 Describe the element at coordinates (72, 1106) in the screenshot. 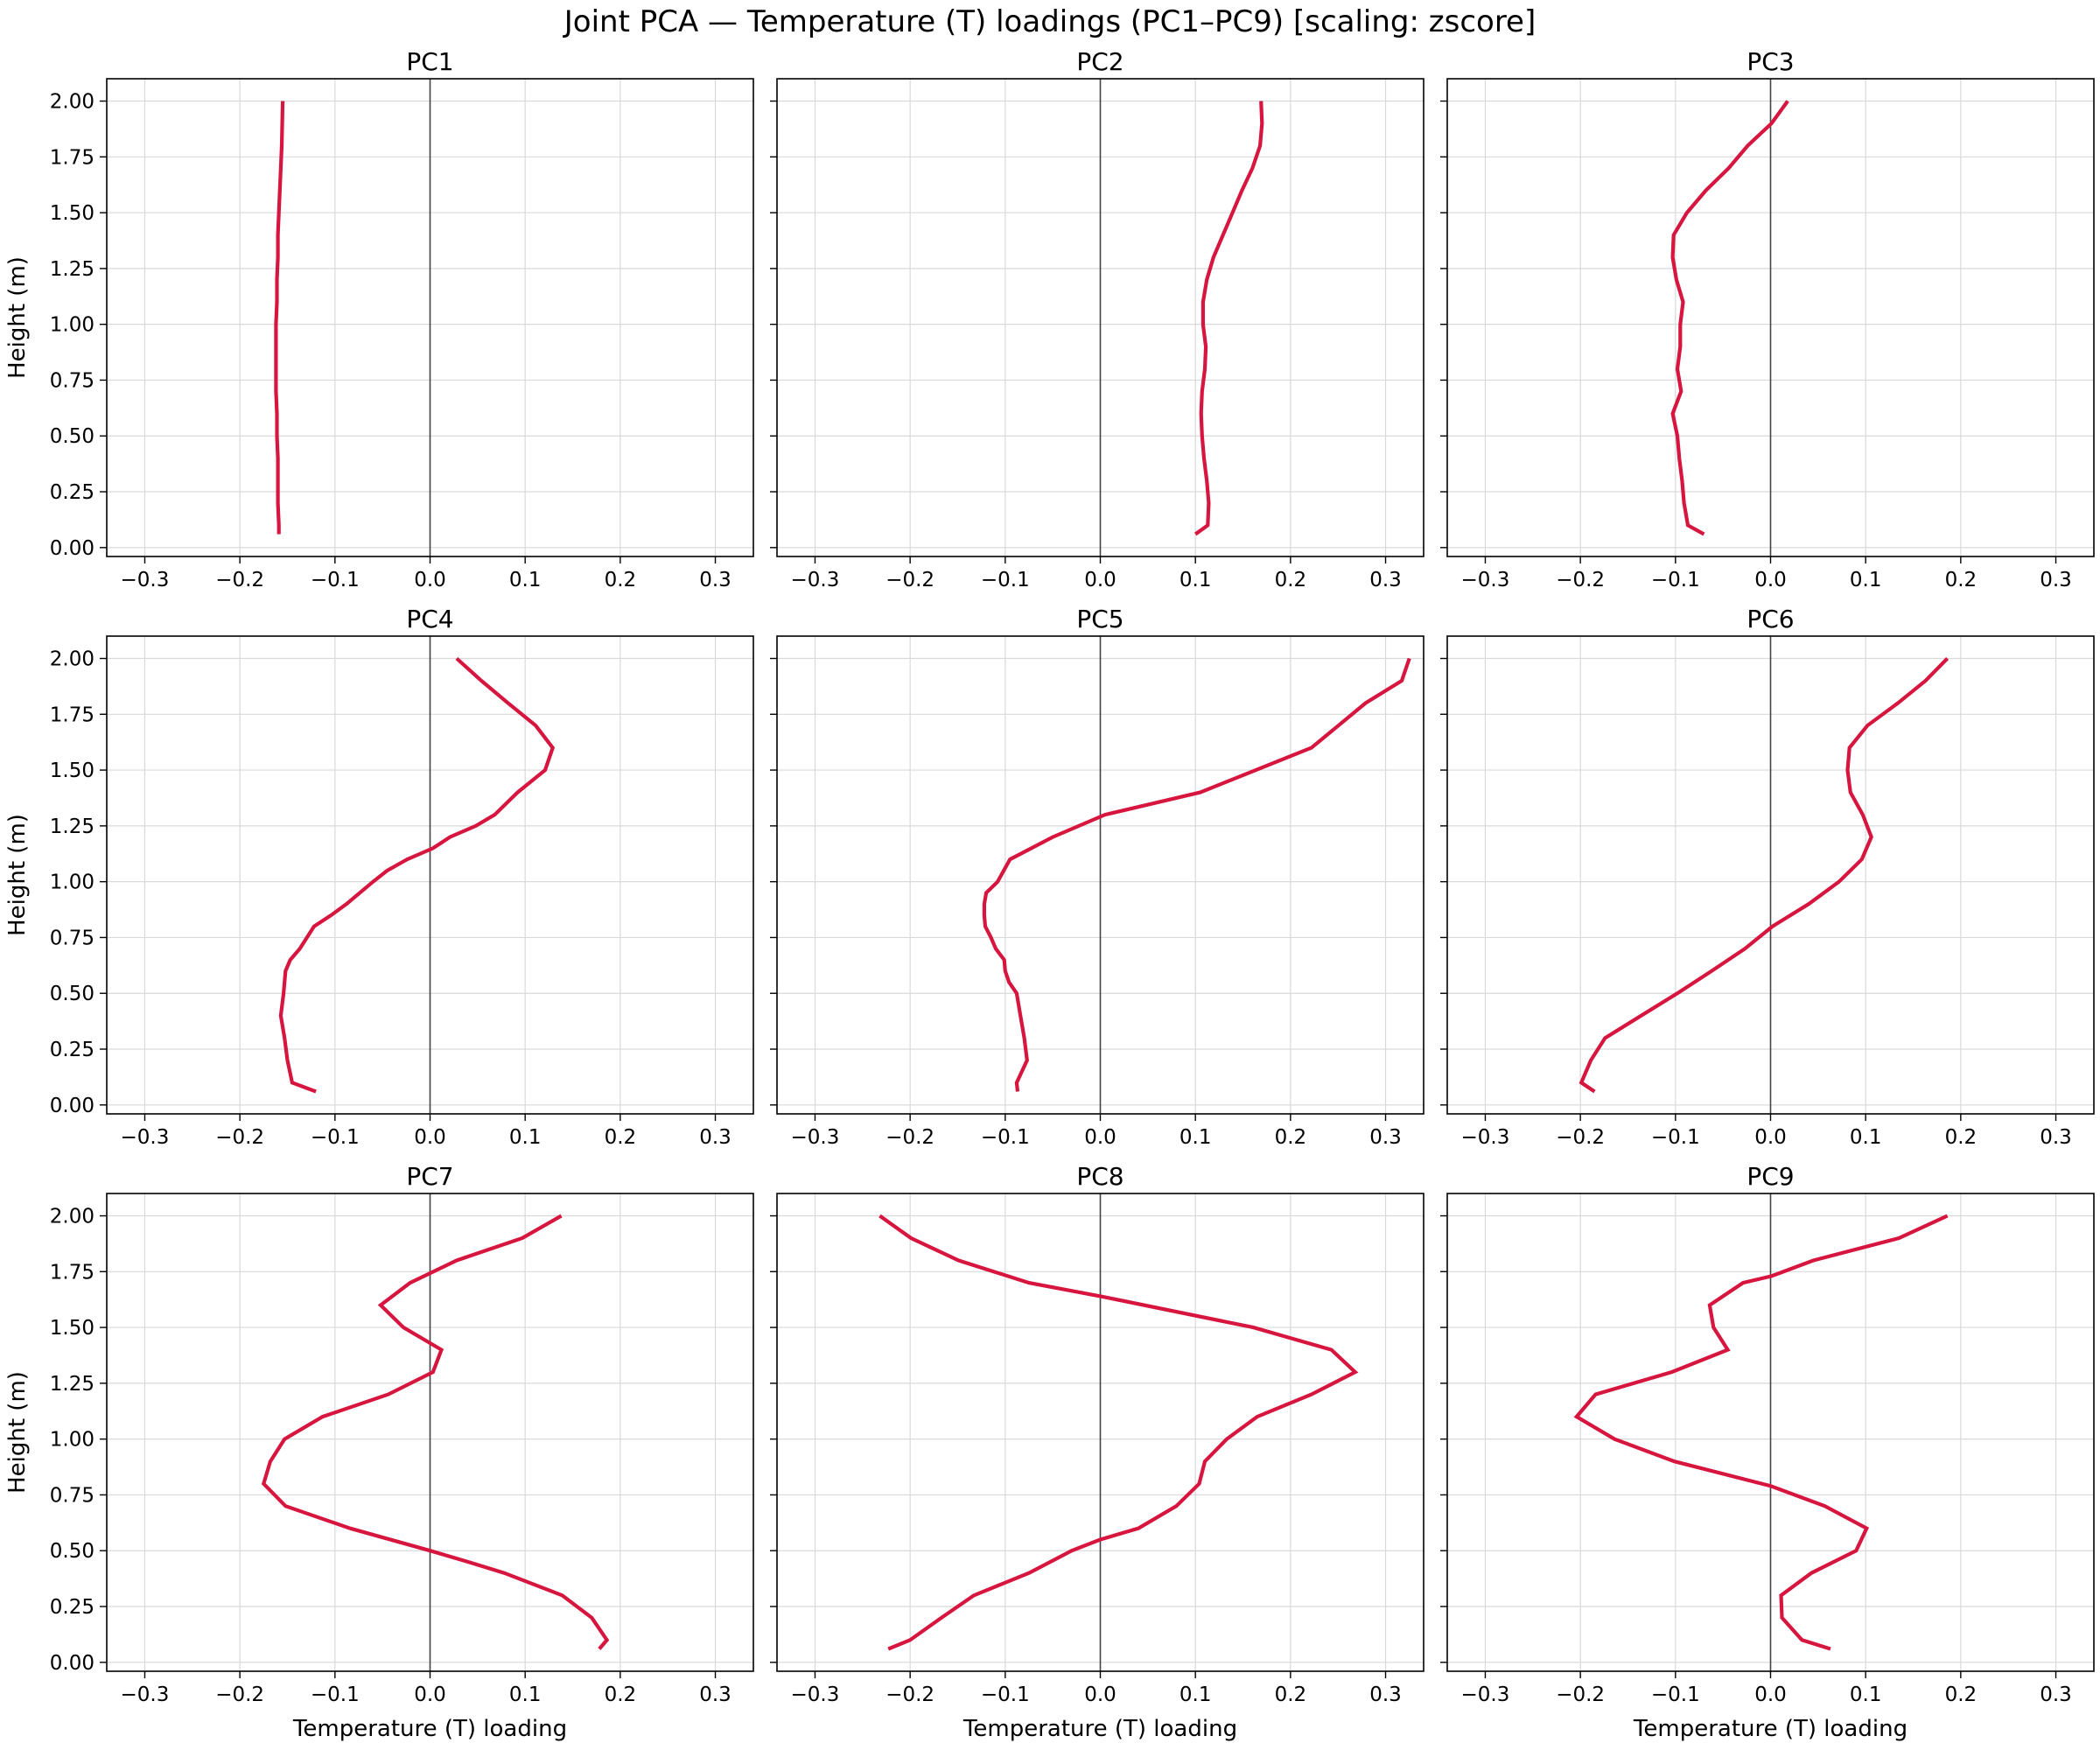

I see `y-tick-label: 0.00` at that location.